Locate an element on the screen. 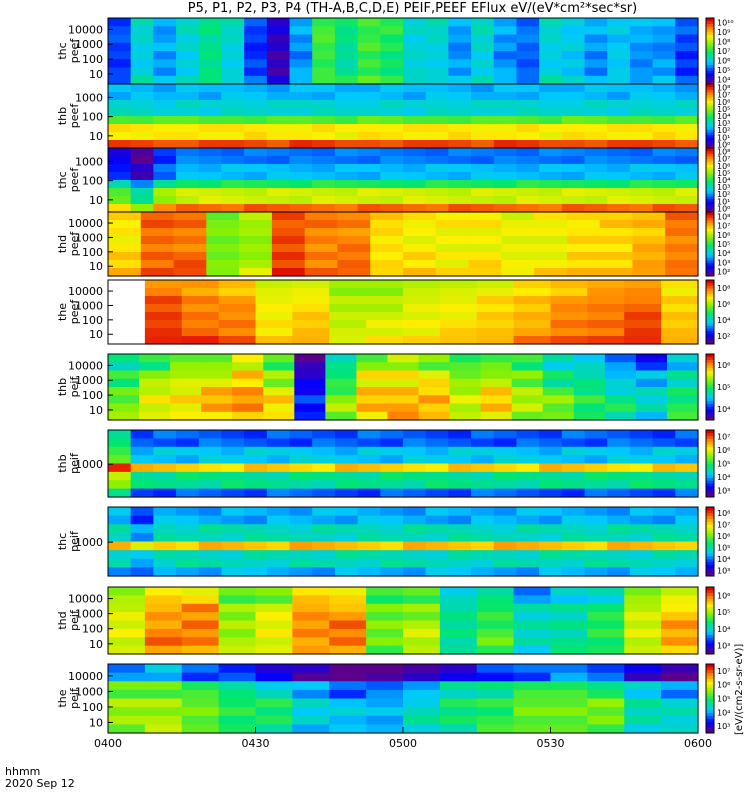 This screenshot has height=800, width=750. y-tick-label: 1000 is located at coordinates (89, 614).